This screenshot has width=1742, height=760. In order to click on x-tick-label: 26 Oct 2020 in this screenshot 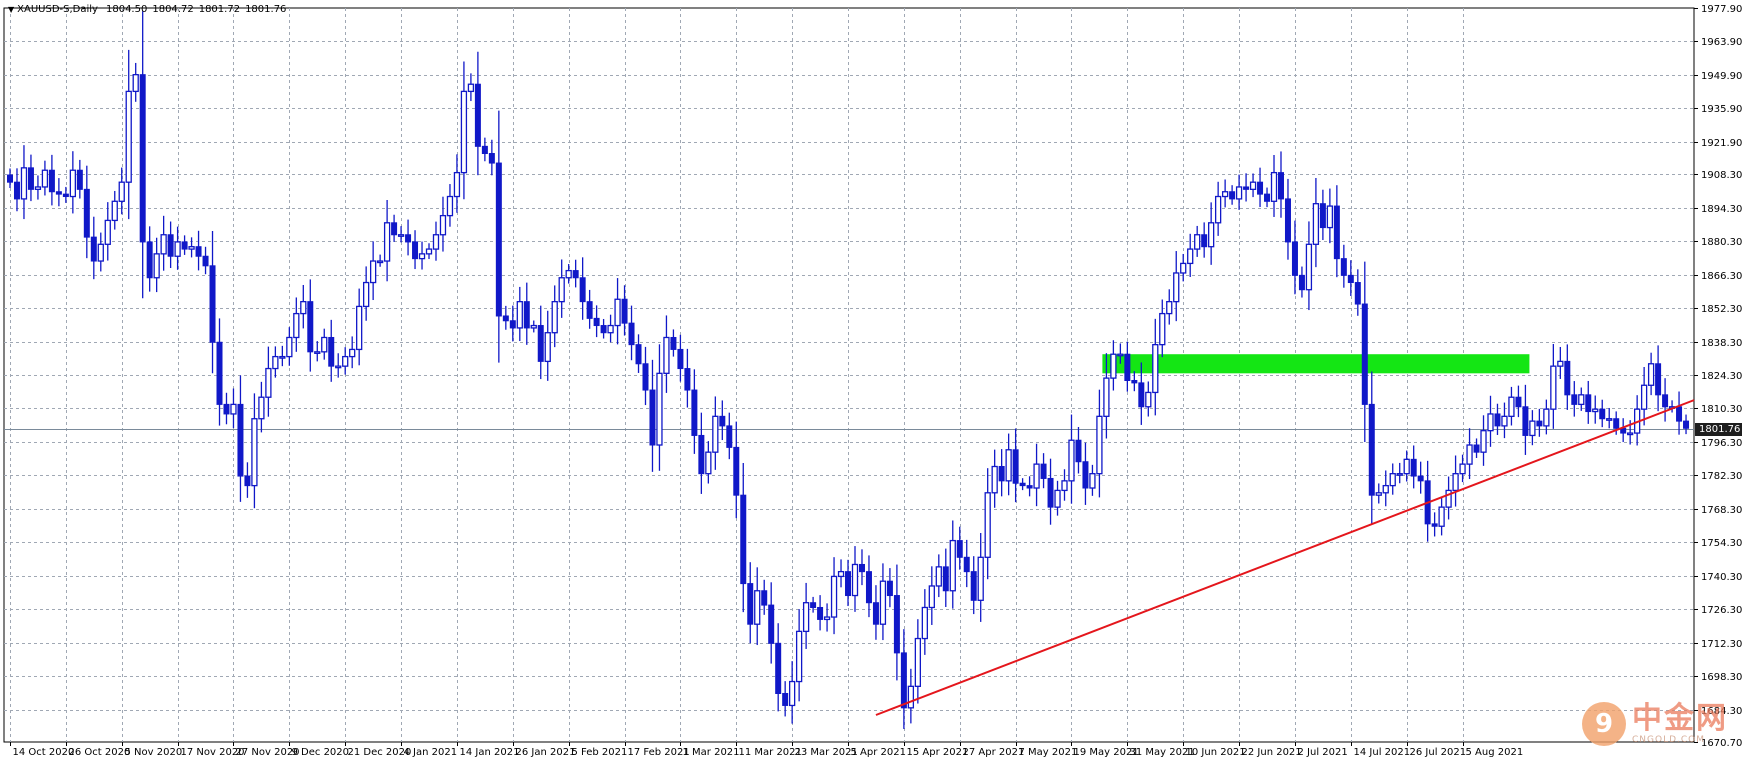, I will do `click(100, 752)`.